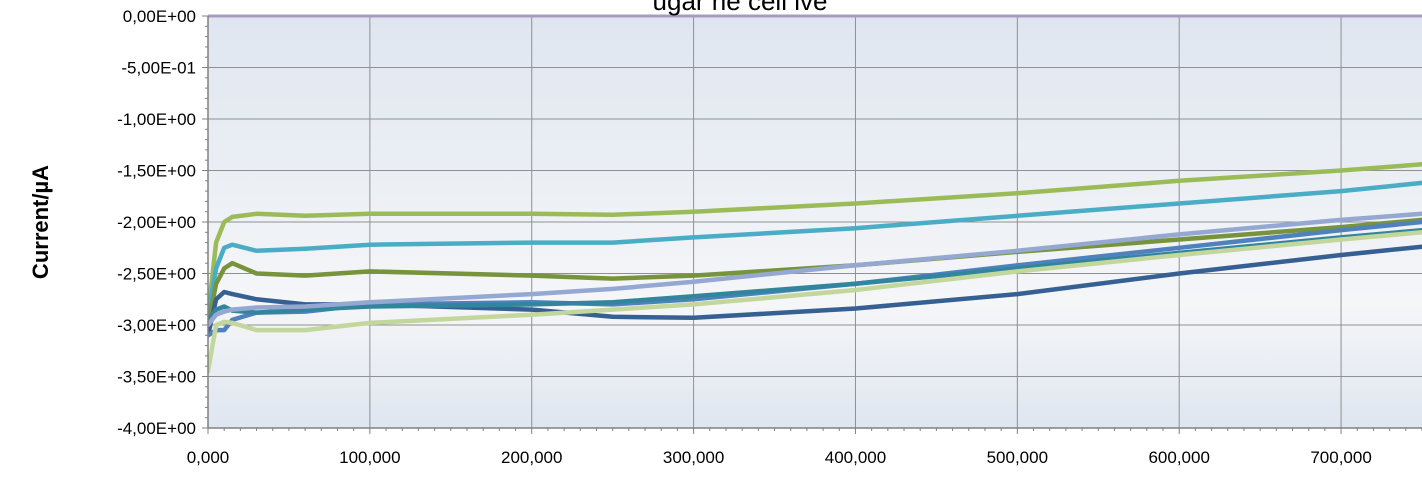 This screenshot has width=1422, height=480. Describe the element at coordinates (1178, 457) in the screenshot. I see `x-tick-label: 600,000` at that location.